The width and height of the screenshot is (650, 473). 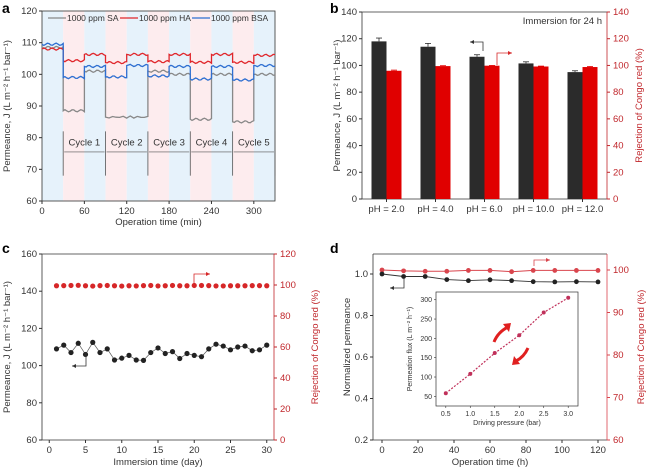 What do you see at coordinates (410, 349) in the screenshot?
I see `inset-y-axis-label: Permeation flux (L m⁻² h⁻¹)` at bounding box center [410, 349].